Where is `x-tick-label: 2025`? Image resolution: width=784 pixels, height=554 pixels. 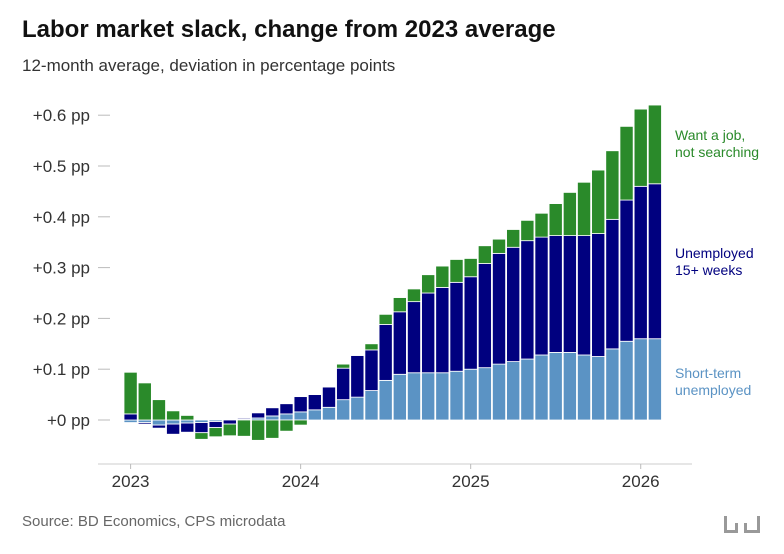 x-tick-label: 2025 is located at coordinates (471, 481).